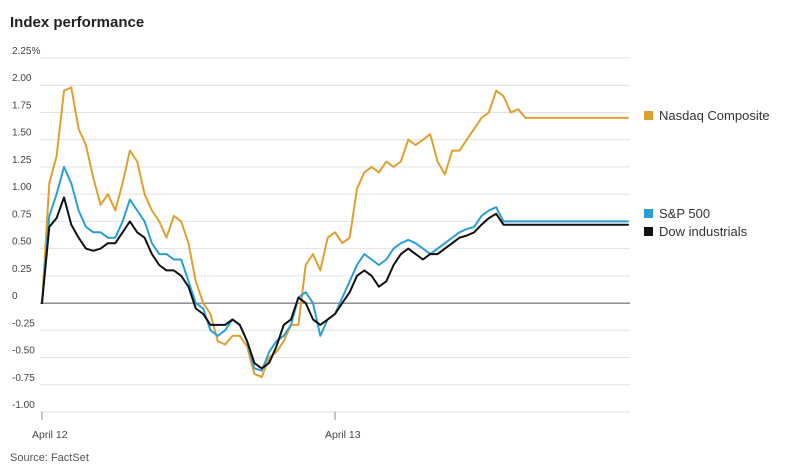 The image size is (789, 468). What do you see at coordinates (648, 213) in the screenshot?
I see `legend-swatch-sp500` at bounding box center [648, 213].